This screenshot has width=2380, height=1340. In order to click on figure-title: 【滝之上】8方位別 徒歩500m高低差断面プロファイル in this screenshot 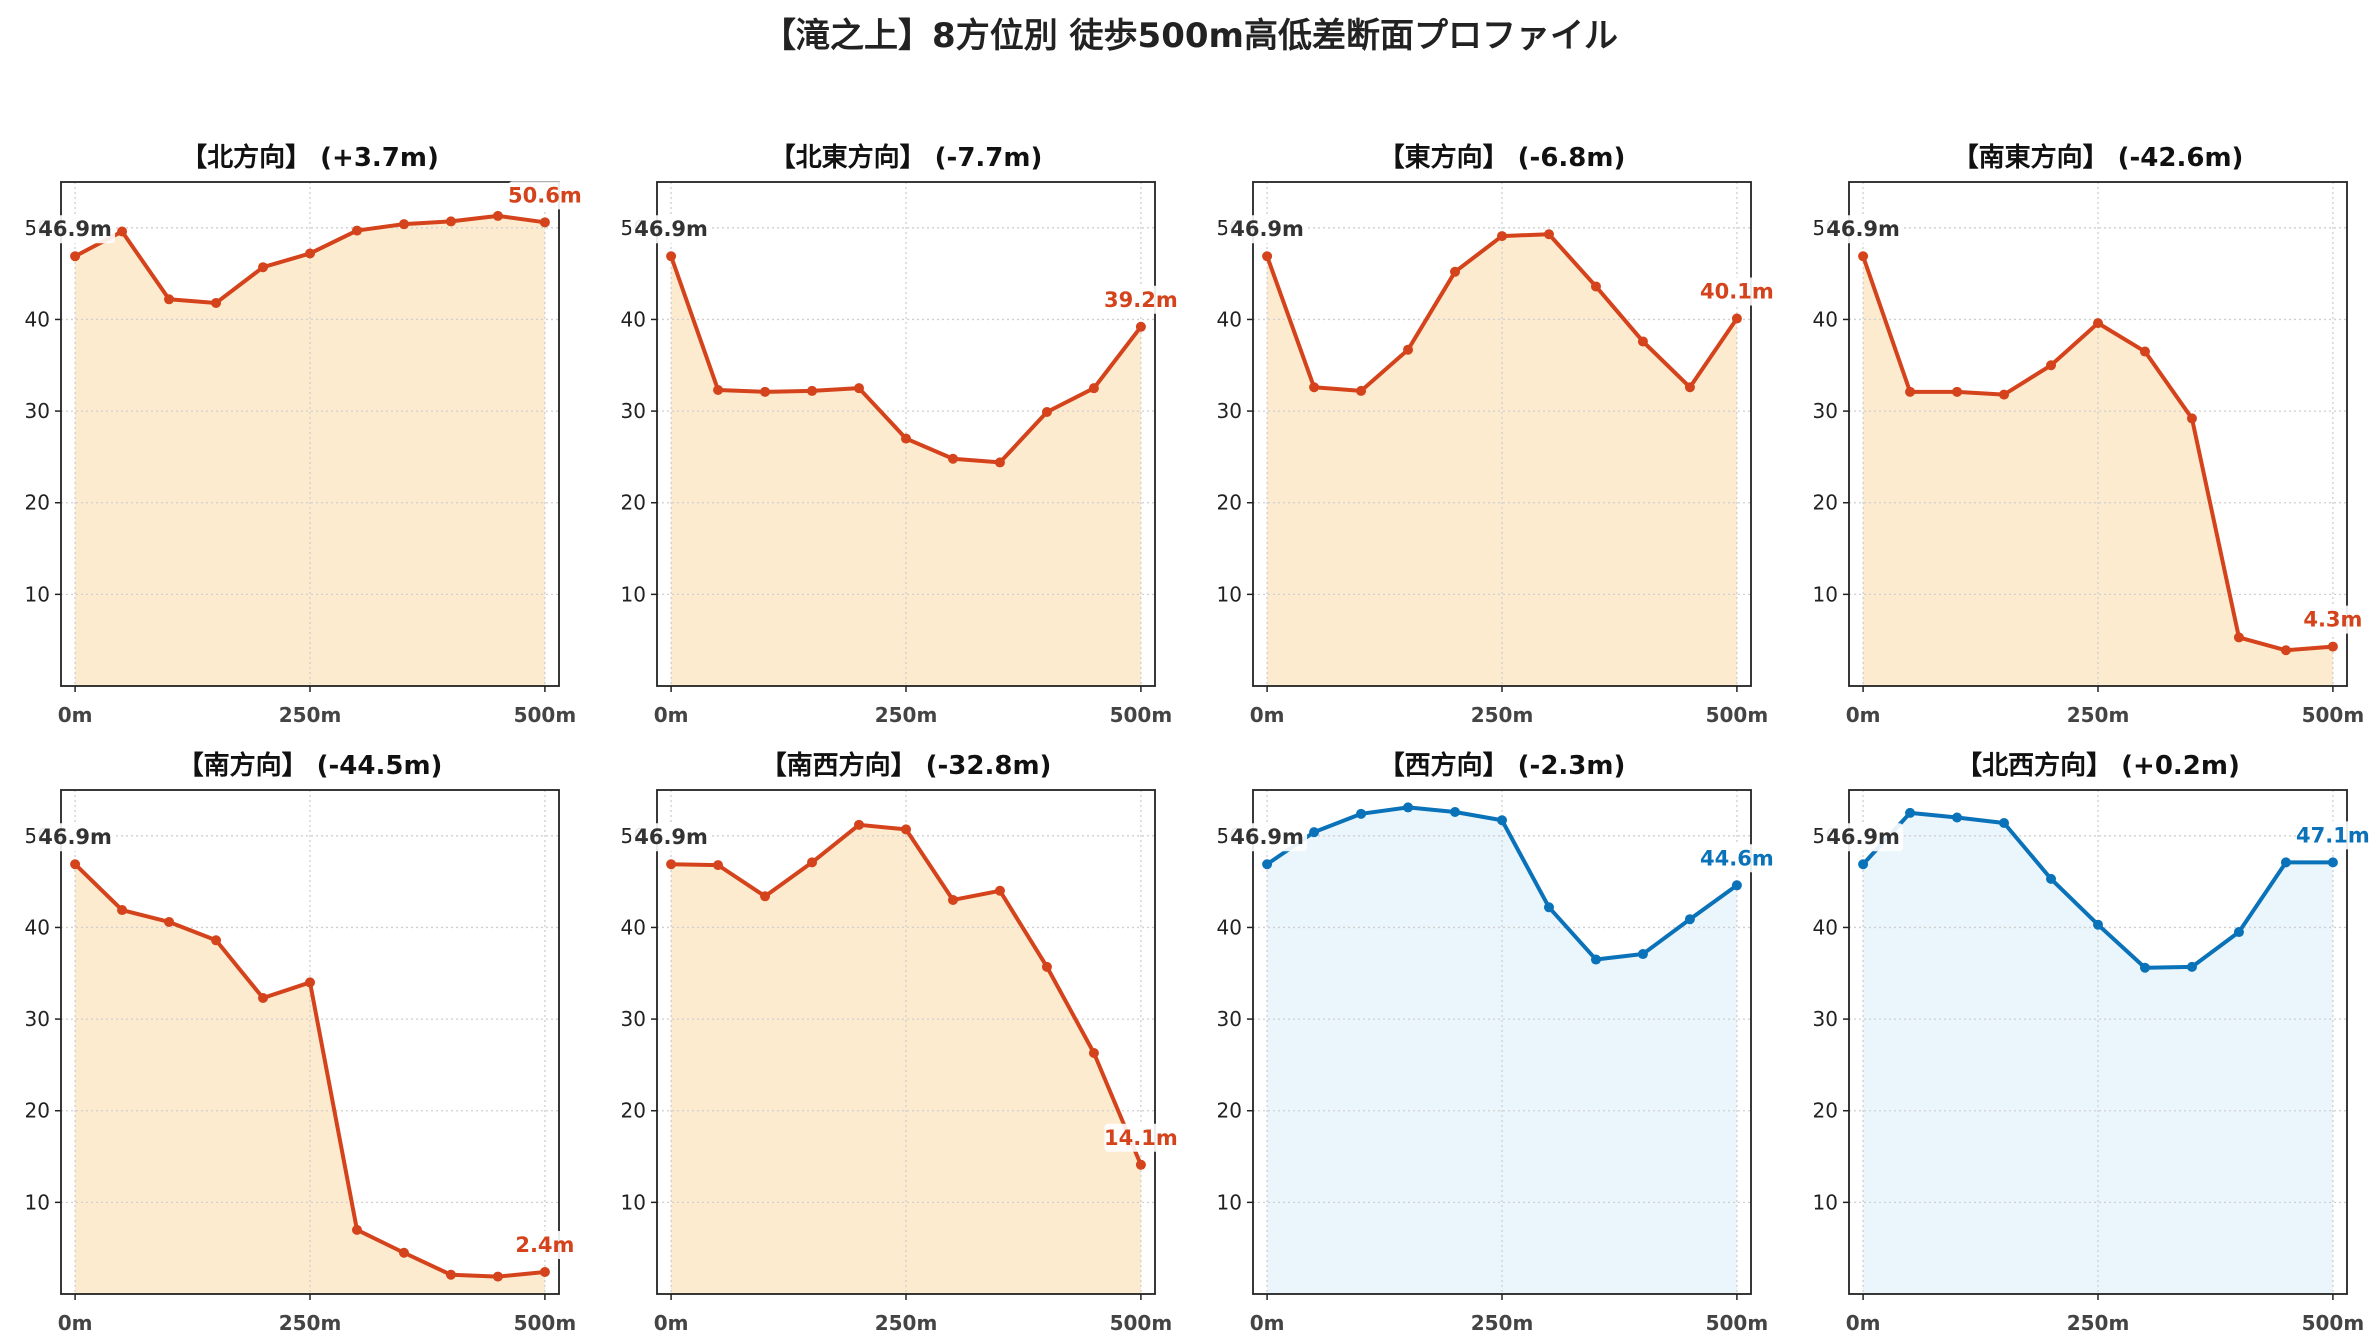, I will do `click(1190, 36)`.